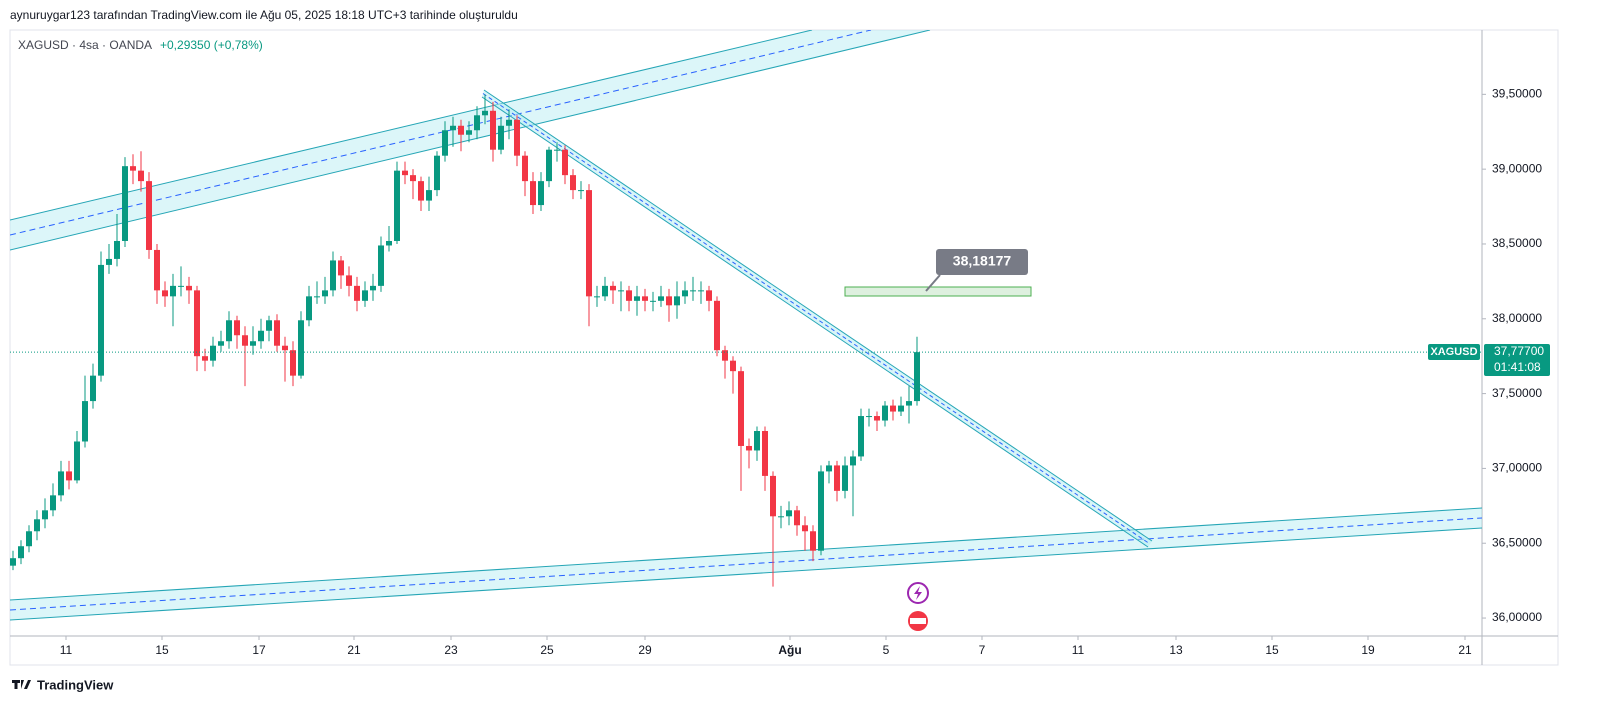 The width and height of the screenshot is (1600, 718). What do you see at coordinates (746, 564) in the screenshot?
I see `channel-mid` at bounding box center [746, 564].